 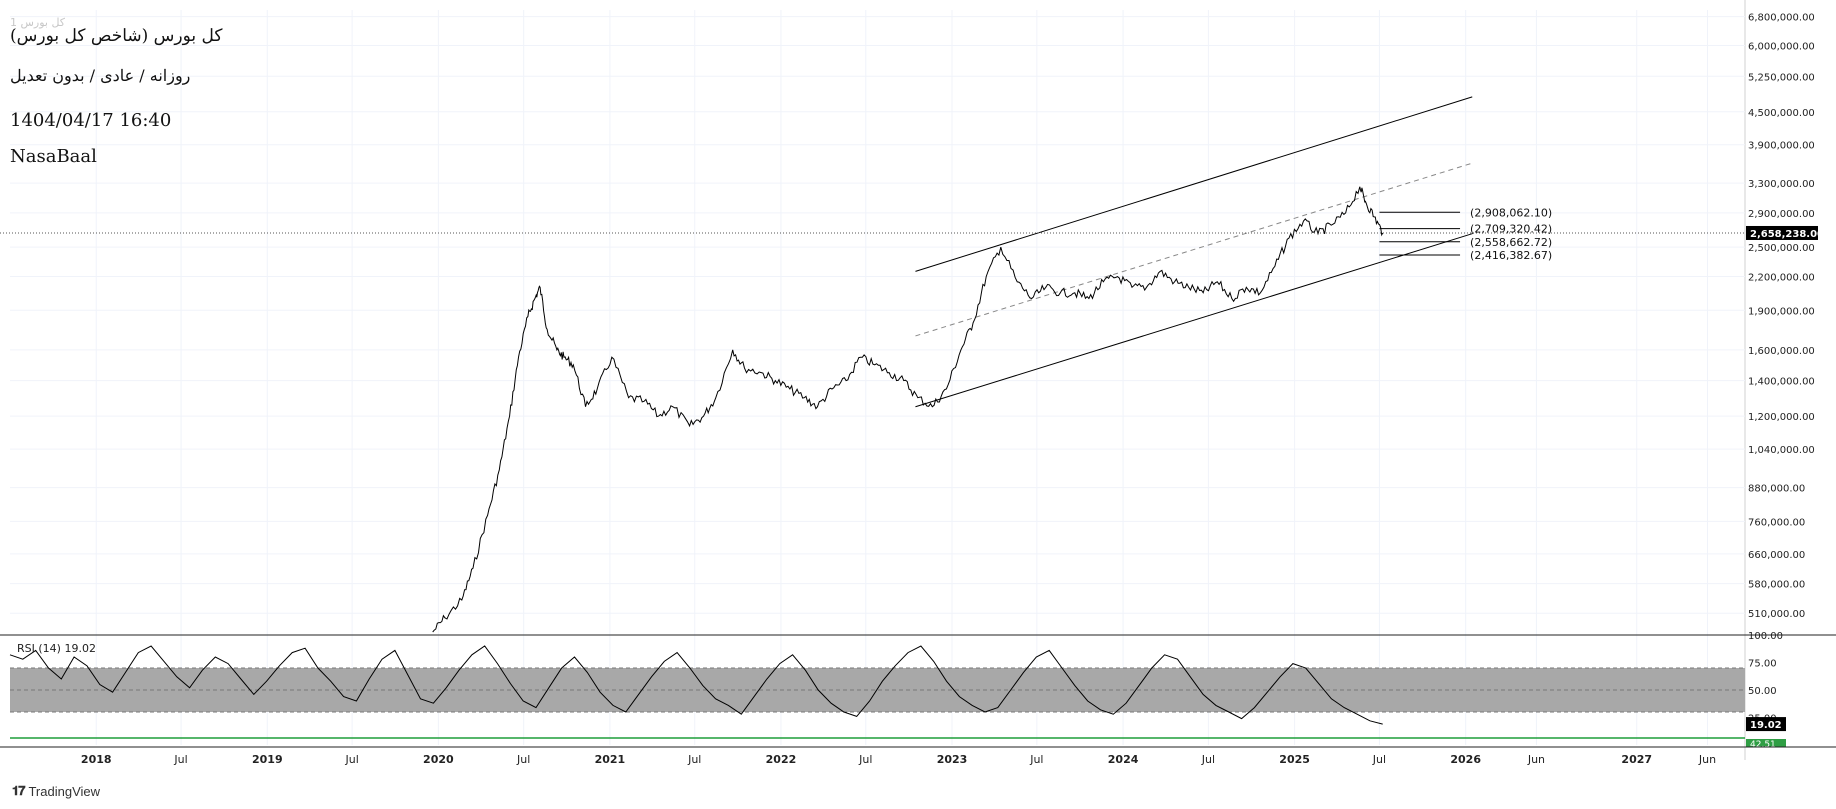 What do you see at coordinates (1781, 248) in the screenshot?
I see `price-tick-label: 2,500,000.00` at bounding box center [1781, 248].